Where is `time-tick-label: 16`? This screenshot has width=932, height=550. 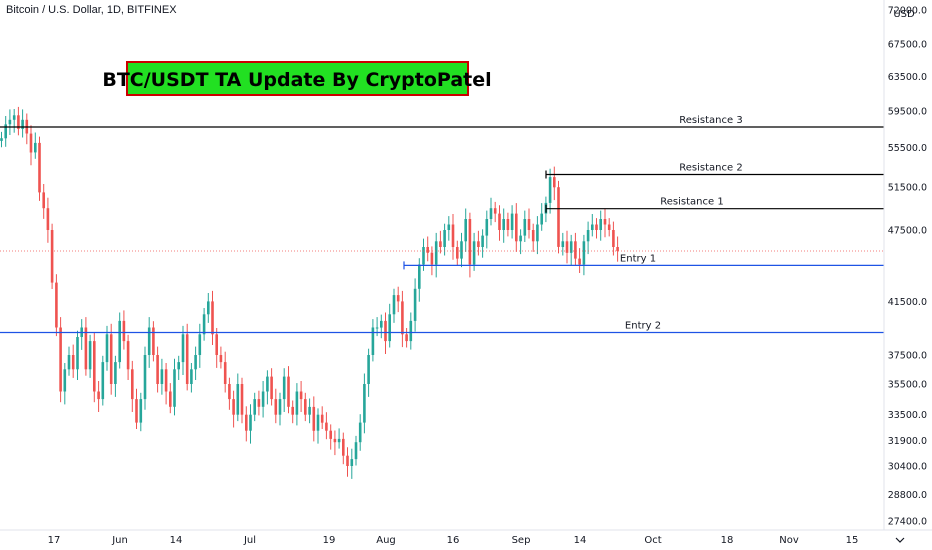
time-tick-label: 16 is located at coordinates (453, 540).